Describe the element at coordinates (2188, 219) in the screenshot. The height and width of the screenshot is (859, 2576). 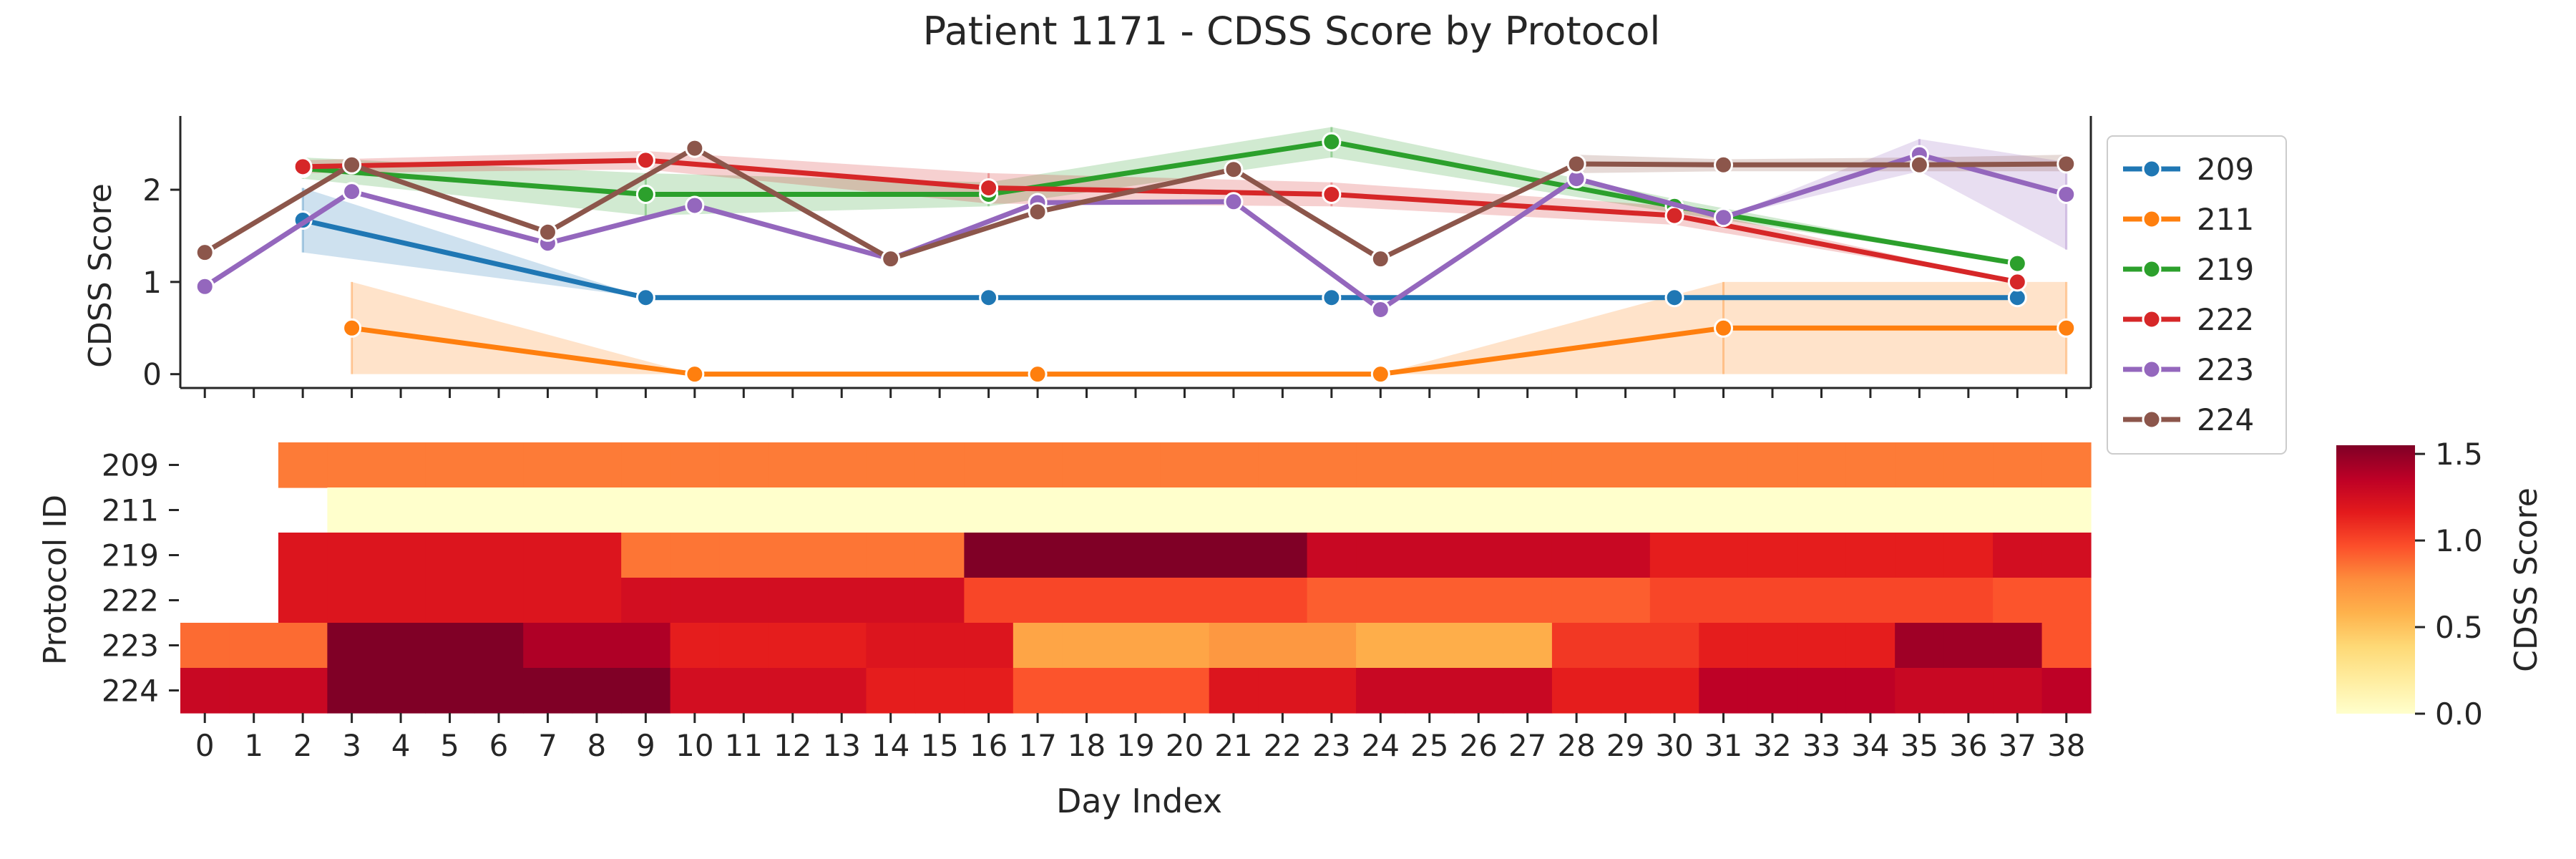
I see `legend-item-211: 211` at that location.